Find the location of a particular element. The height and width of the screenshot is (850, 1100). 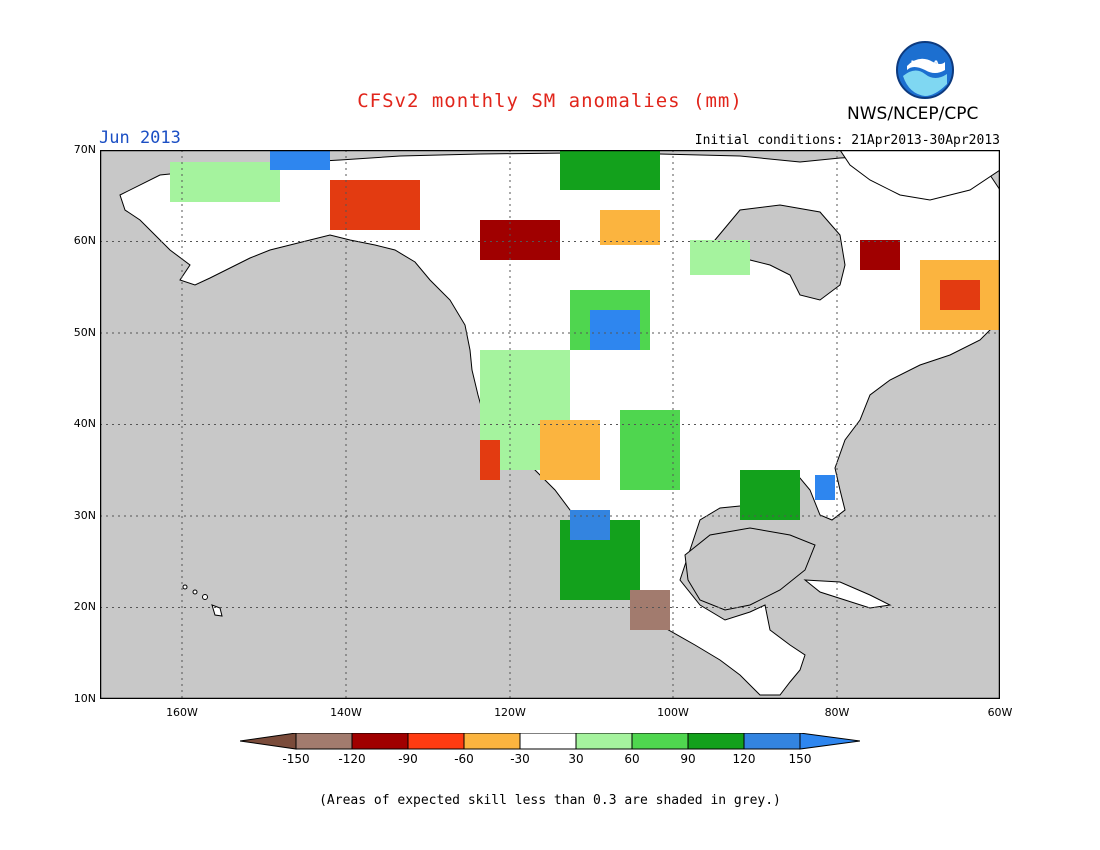

colorbar-arrow-left is located at coordinates (268, 741).